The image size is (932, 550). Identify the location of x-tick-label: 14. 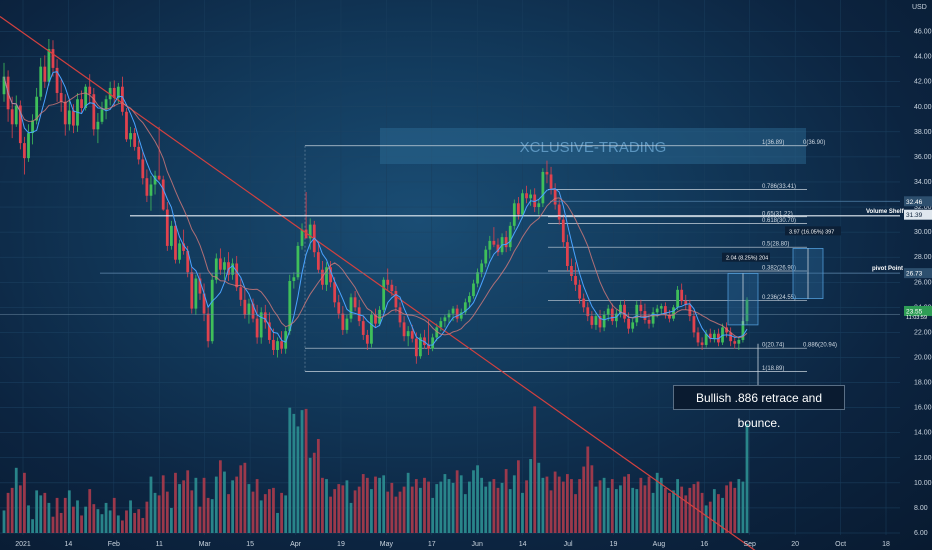
(523, 544).